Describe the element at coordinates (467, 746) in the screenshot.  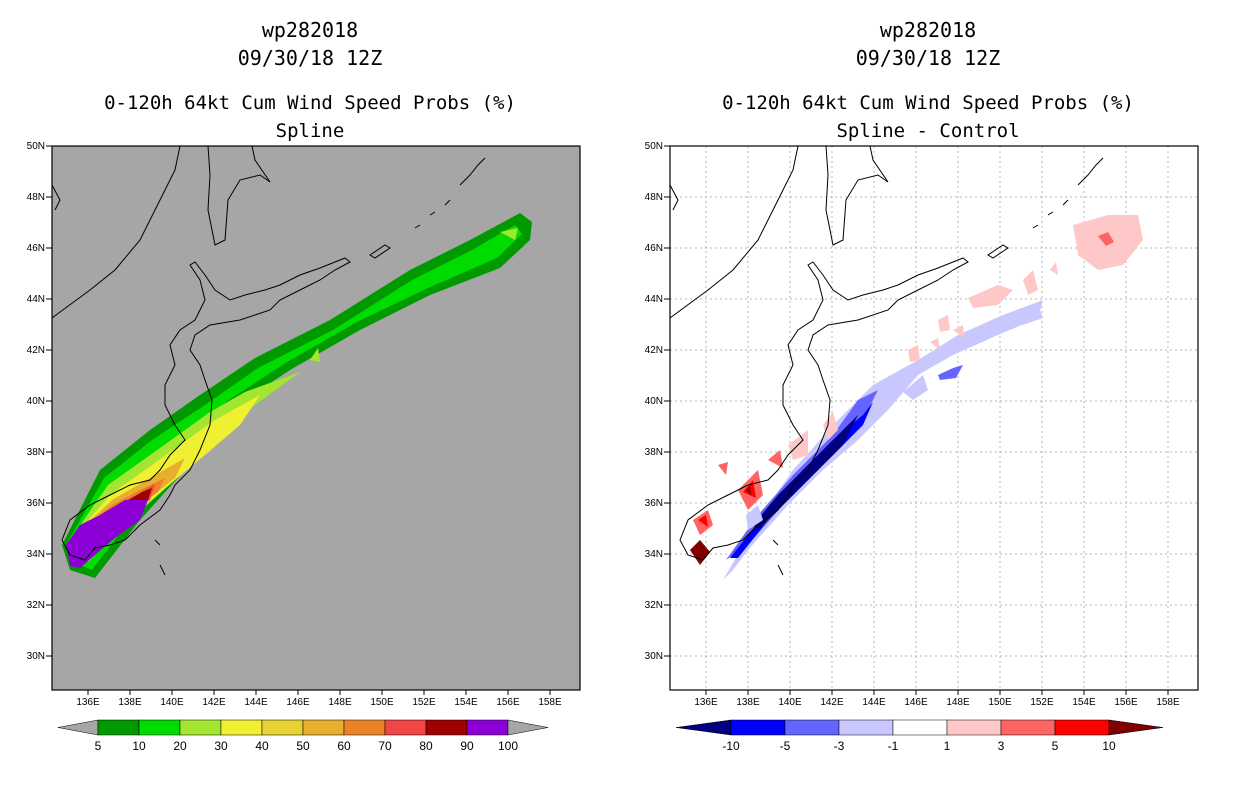
I see `legend-label: 90` at that location.